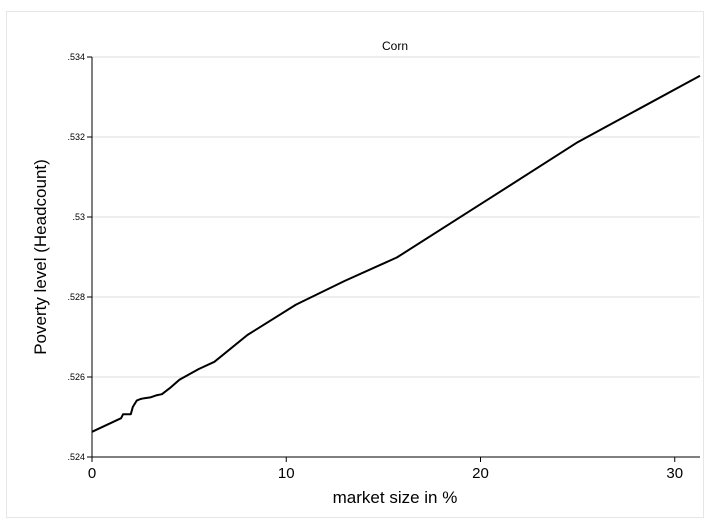 This screenshot has width=710, height=528. I want to click on y-tick-label: .534, so click(76, 57).